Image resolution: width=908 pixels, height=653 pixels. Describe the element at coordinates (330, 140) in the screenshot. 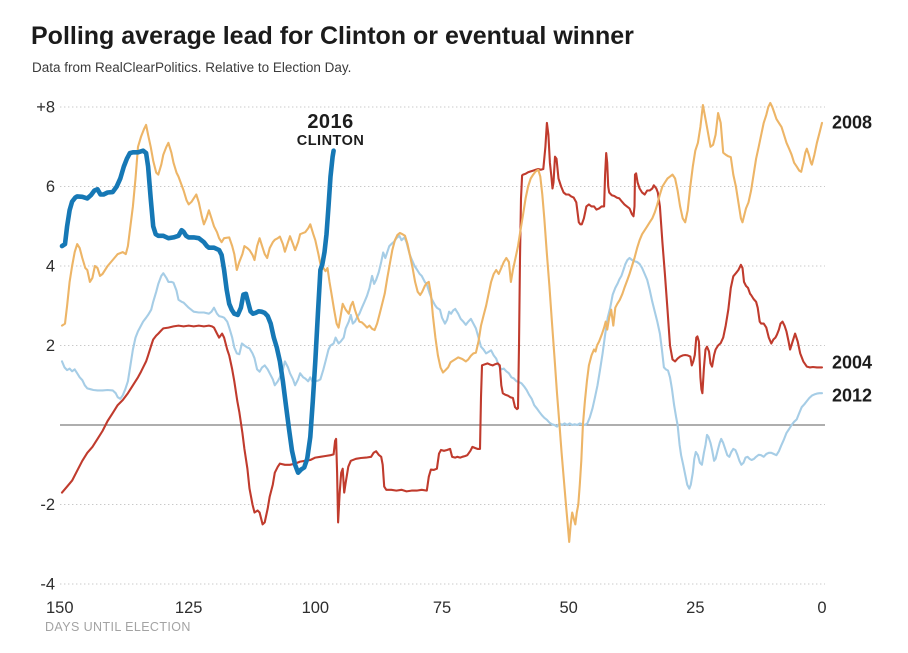

I see `annotation-candidate: CLINTON` at that location.